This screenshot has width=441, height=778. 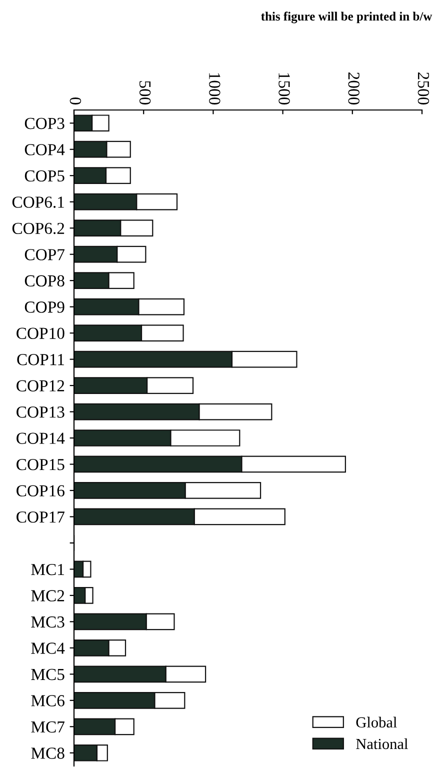 What do you see at coordinates (40, 360) in the screenshot?
I see `y-tick-label: COP11` at bounding box center [40, 360].